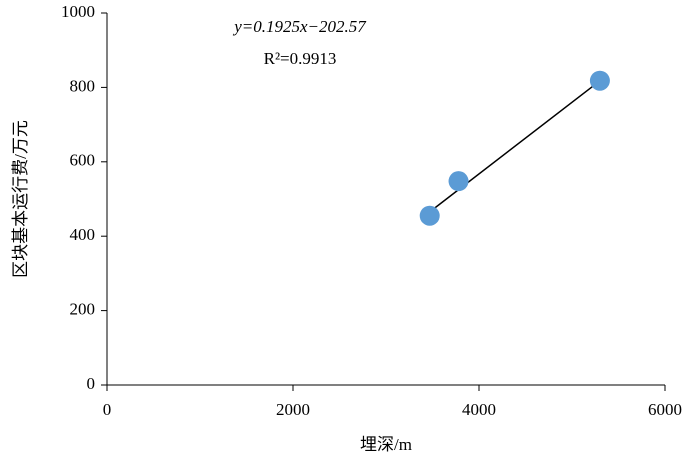 Image resolution: width=700 pixels, height=467 pixels. I want to click on x-tick-label: 2000, so click(293, 409).